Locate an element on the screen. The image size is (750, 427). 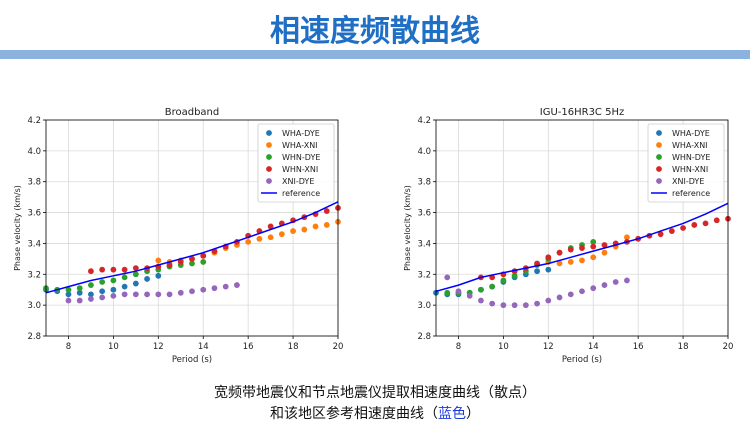
caption-line-2: 和该地区参考相速度曲线（蓝色） is located at coordinates (375, 413).